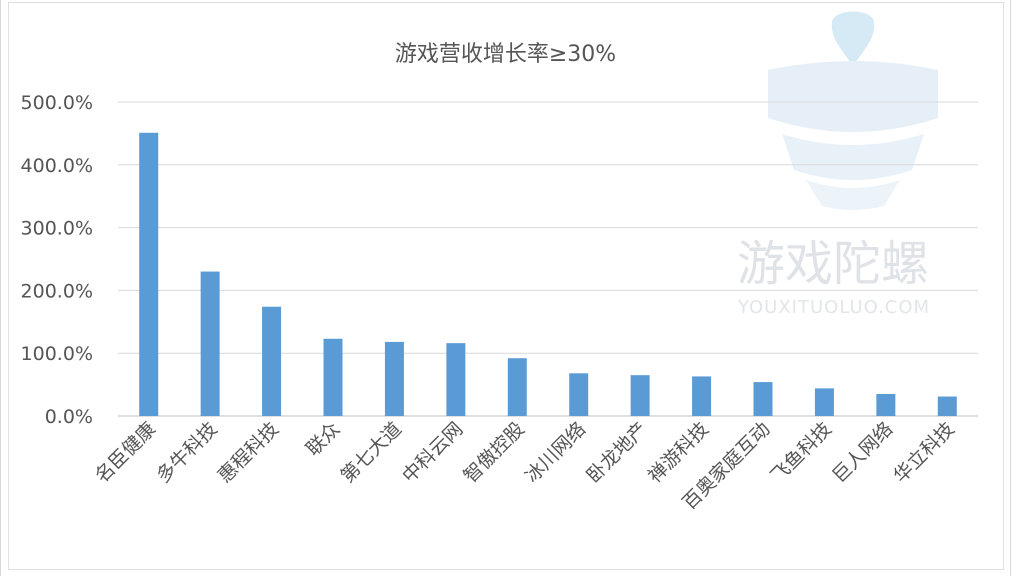 The width and height of the screenshot is (1011, 576). Describe the element at coordinates (801, 452) in the screenshot. I see `x-category-label: 飞鱼科技` at that location.